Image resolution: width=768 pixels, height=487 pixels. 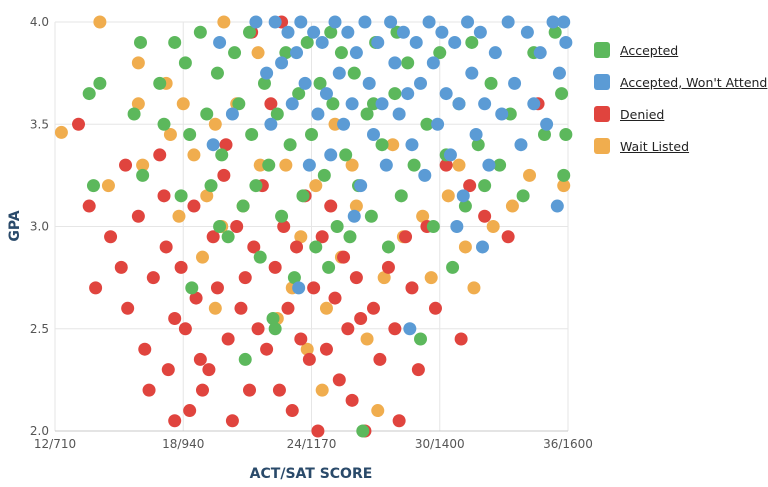 I want to click on legend-label: Accepted, Won't Attend, so click(x=694, y=82).